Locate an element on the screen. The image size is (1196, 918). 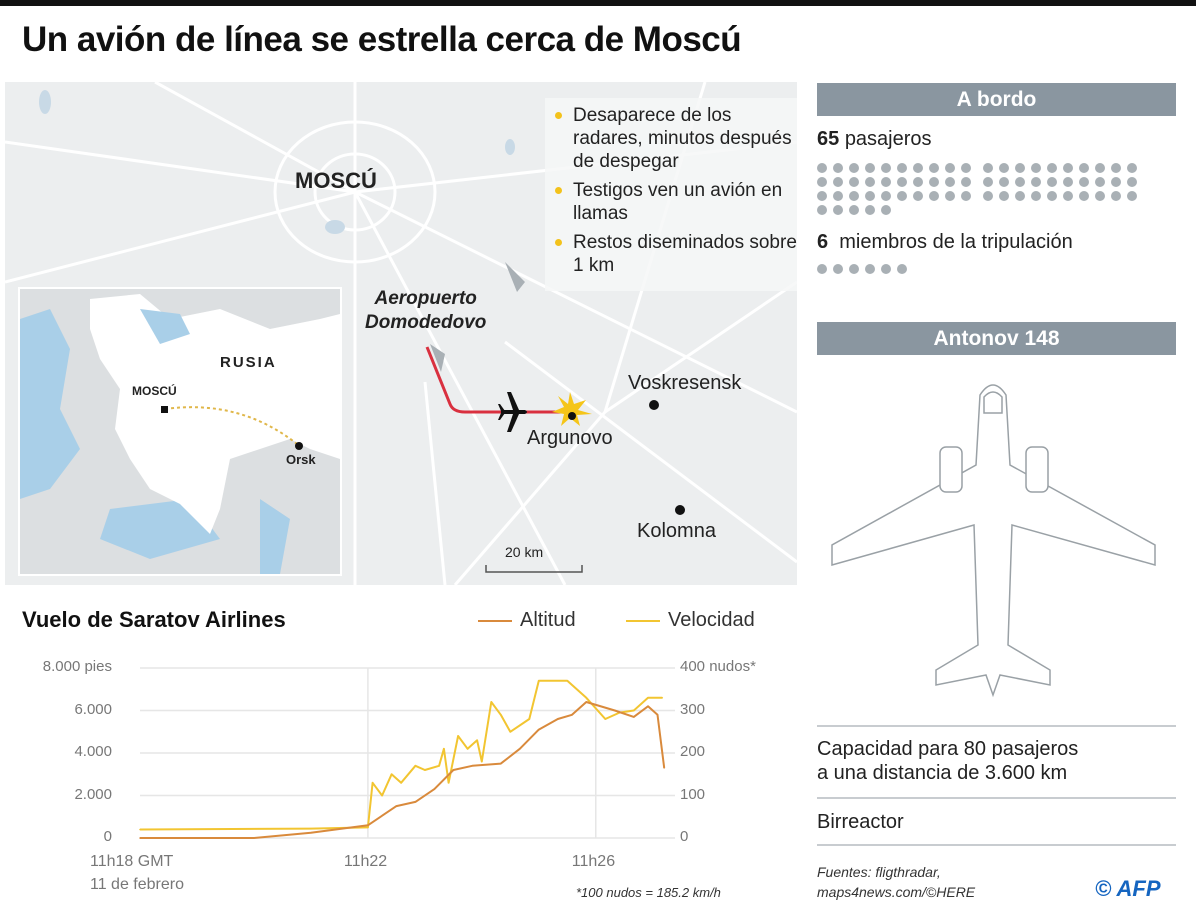
capacity-line1: Capacidad para 80 pasajeros is located at coordinates (948, 749).